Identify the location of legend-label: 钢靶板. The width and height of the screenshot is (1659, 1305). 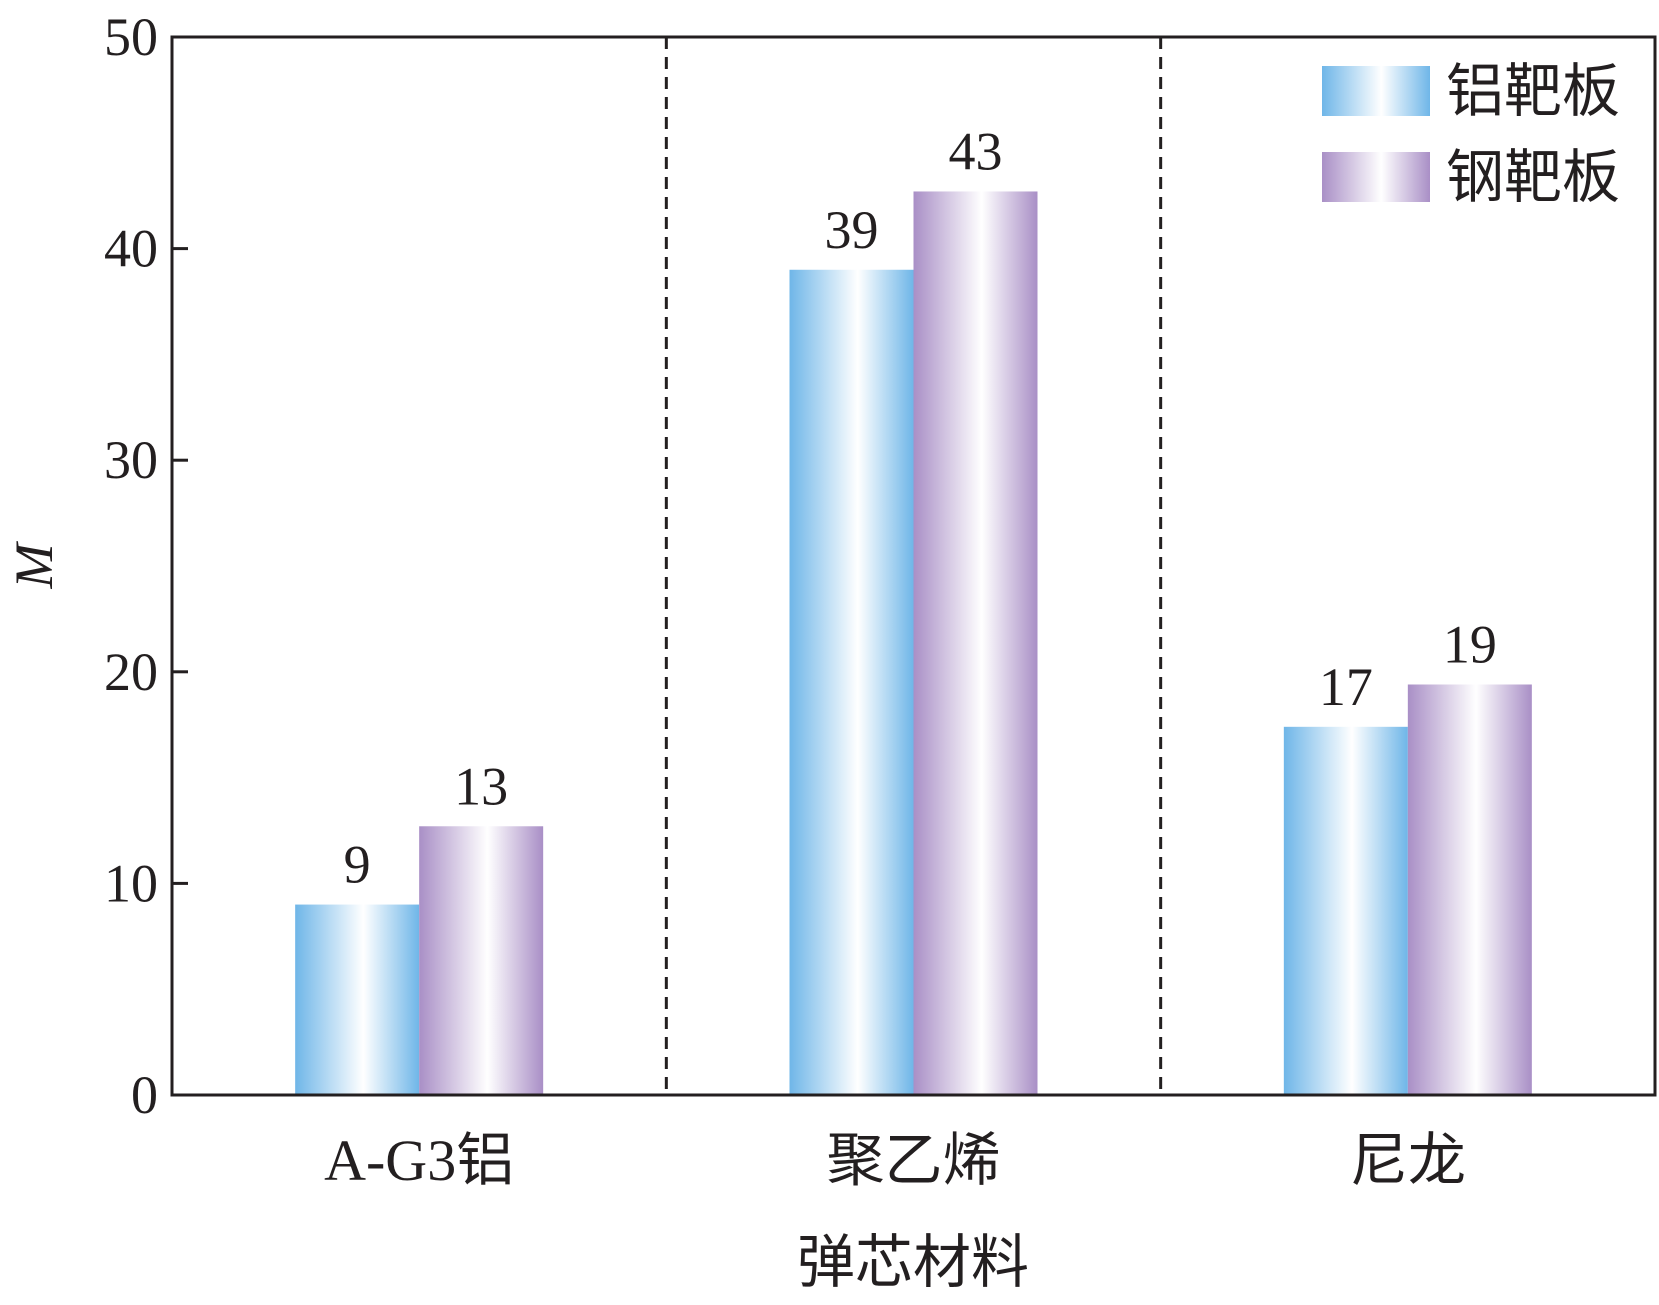
(1533, 177).